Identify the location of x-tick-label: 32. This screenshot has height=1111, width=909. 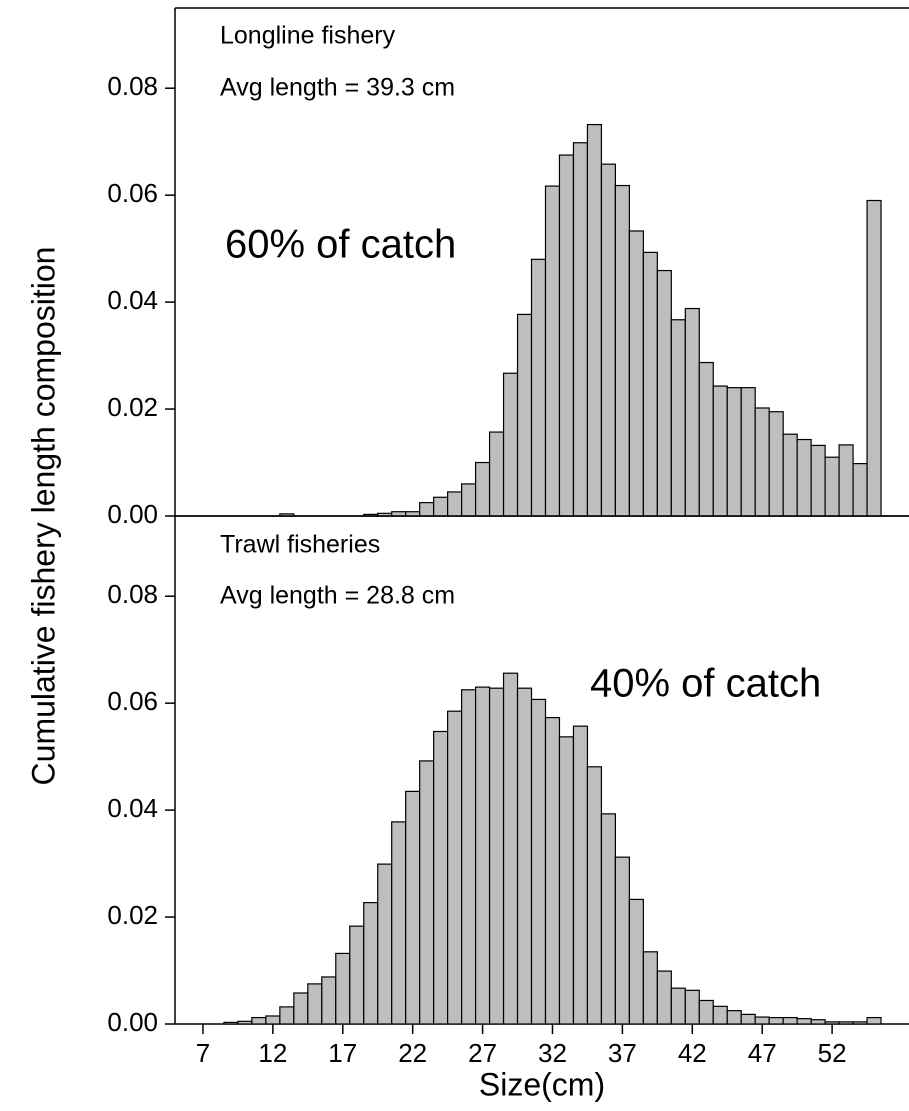
(552, 1053).